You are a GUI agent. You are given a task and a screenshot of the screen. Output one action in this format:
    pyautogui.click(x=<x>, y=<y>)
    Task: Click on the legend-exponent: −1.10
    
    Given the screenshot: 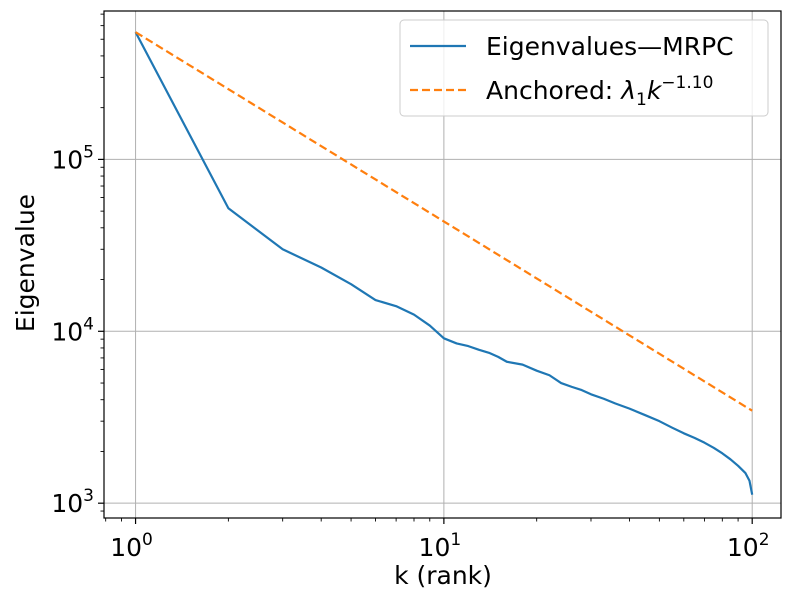 What is the action you would take?
    pyautogui.click(x=687, y=83)
    